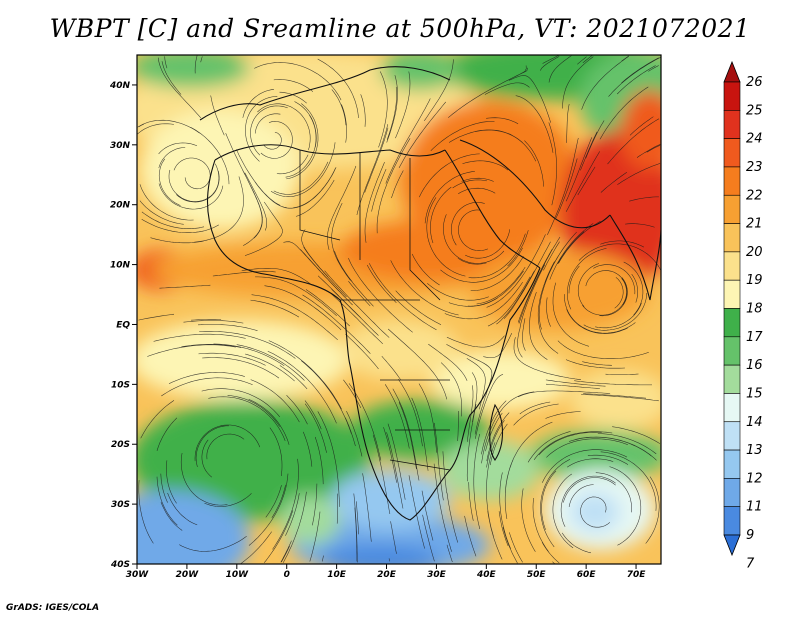  Describe the element at coordinates (754, 195) in the screenshot. I see `colorbar-label: 22` at that location.